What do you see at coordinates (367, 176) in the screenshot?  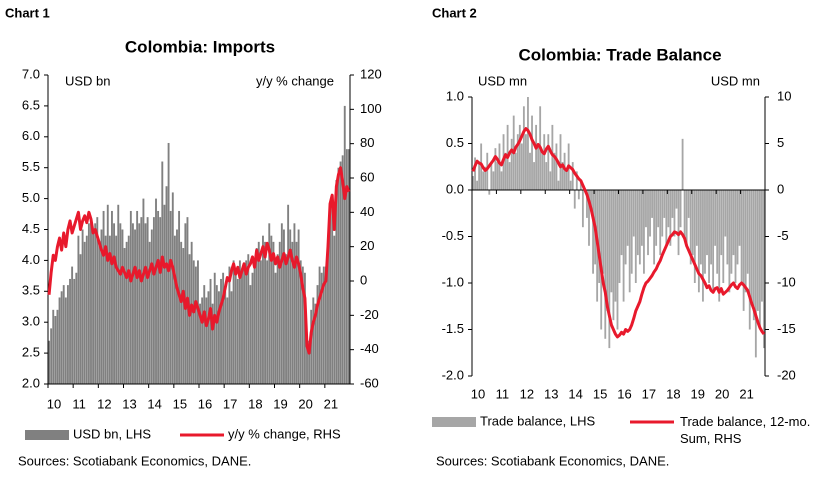 I see `y2-tick-label: 60` at bounding box center [367, 176].